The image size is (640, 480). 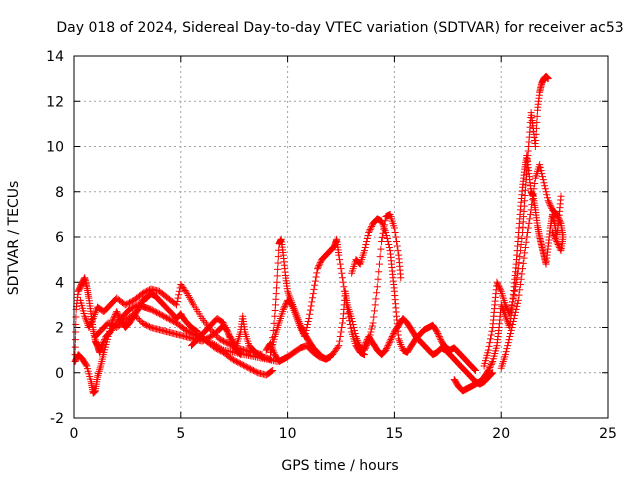 I want to click on y-tick-label: 0, so click(x=59, y=374).